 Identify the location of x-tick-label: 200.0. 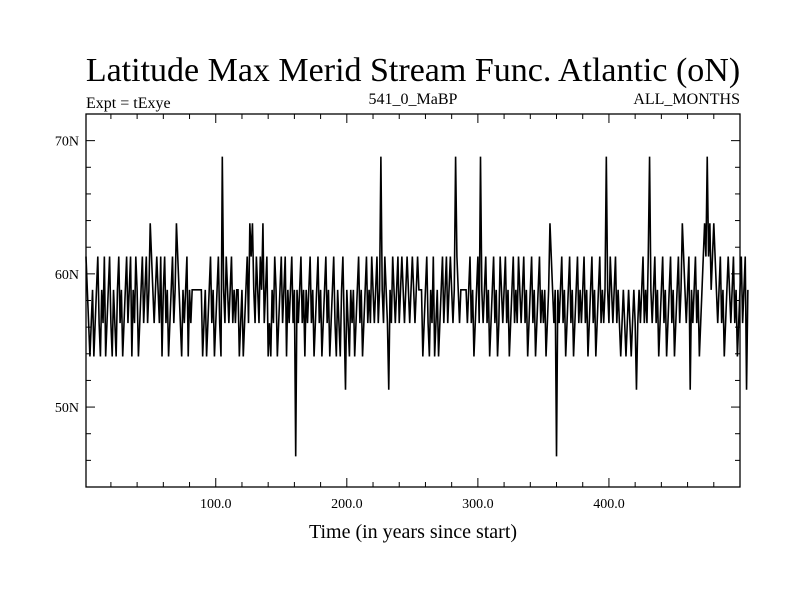
(347, 504).